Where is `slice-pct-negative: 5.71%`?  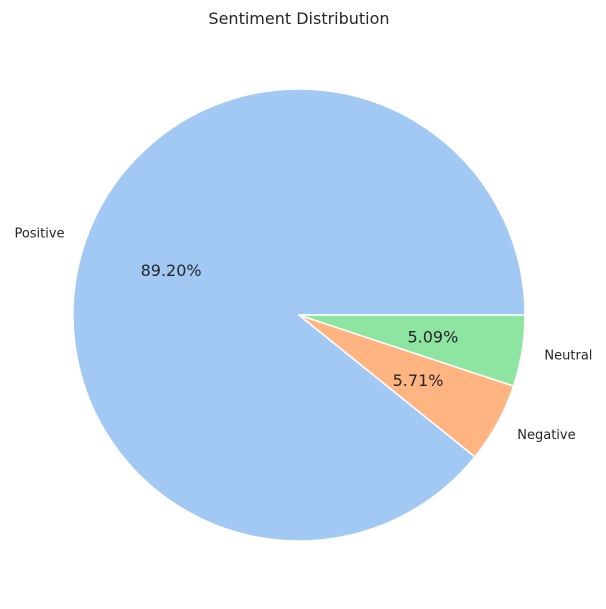
slice-pct-negative: 5.71% is located at coordinates (418, 380).